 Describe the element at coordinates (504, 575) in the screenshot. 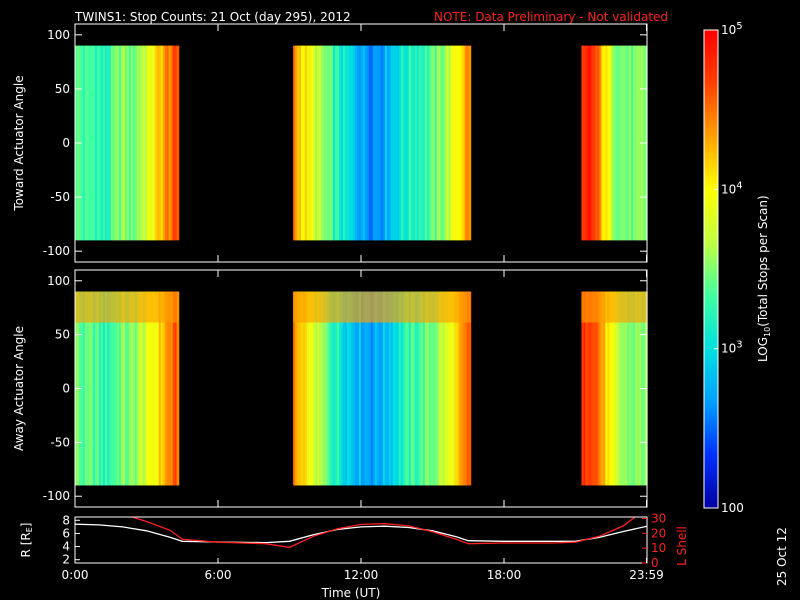

I see `x-tick-label: 18:00` at that location.